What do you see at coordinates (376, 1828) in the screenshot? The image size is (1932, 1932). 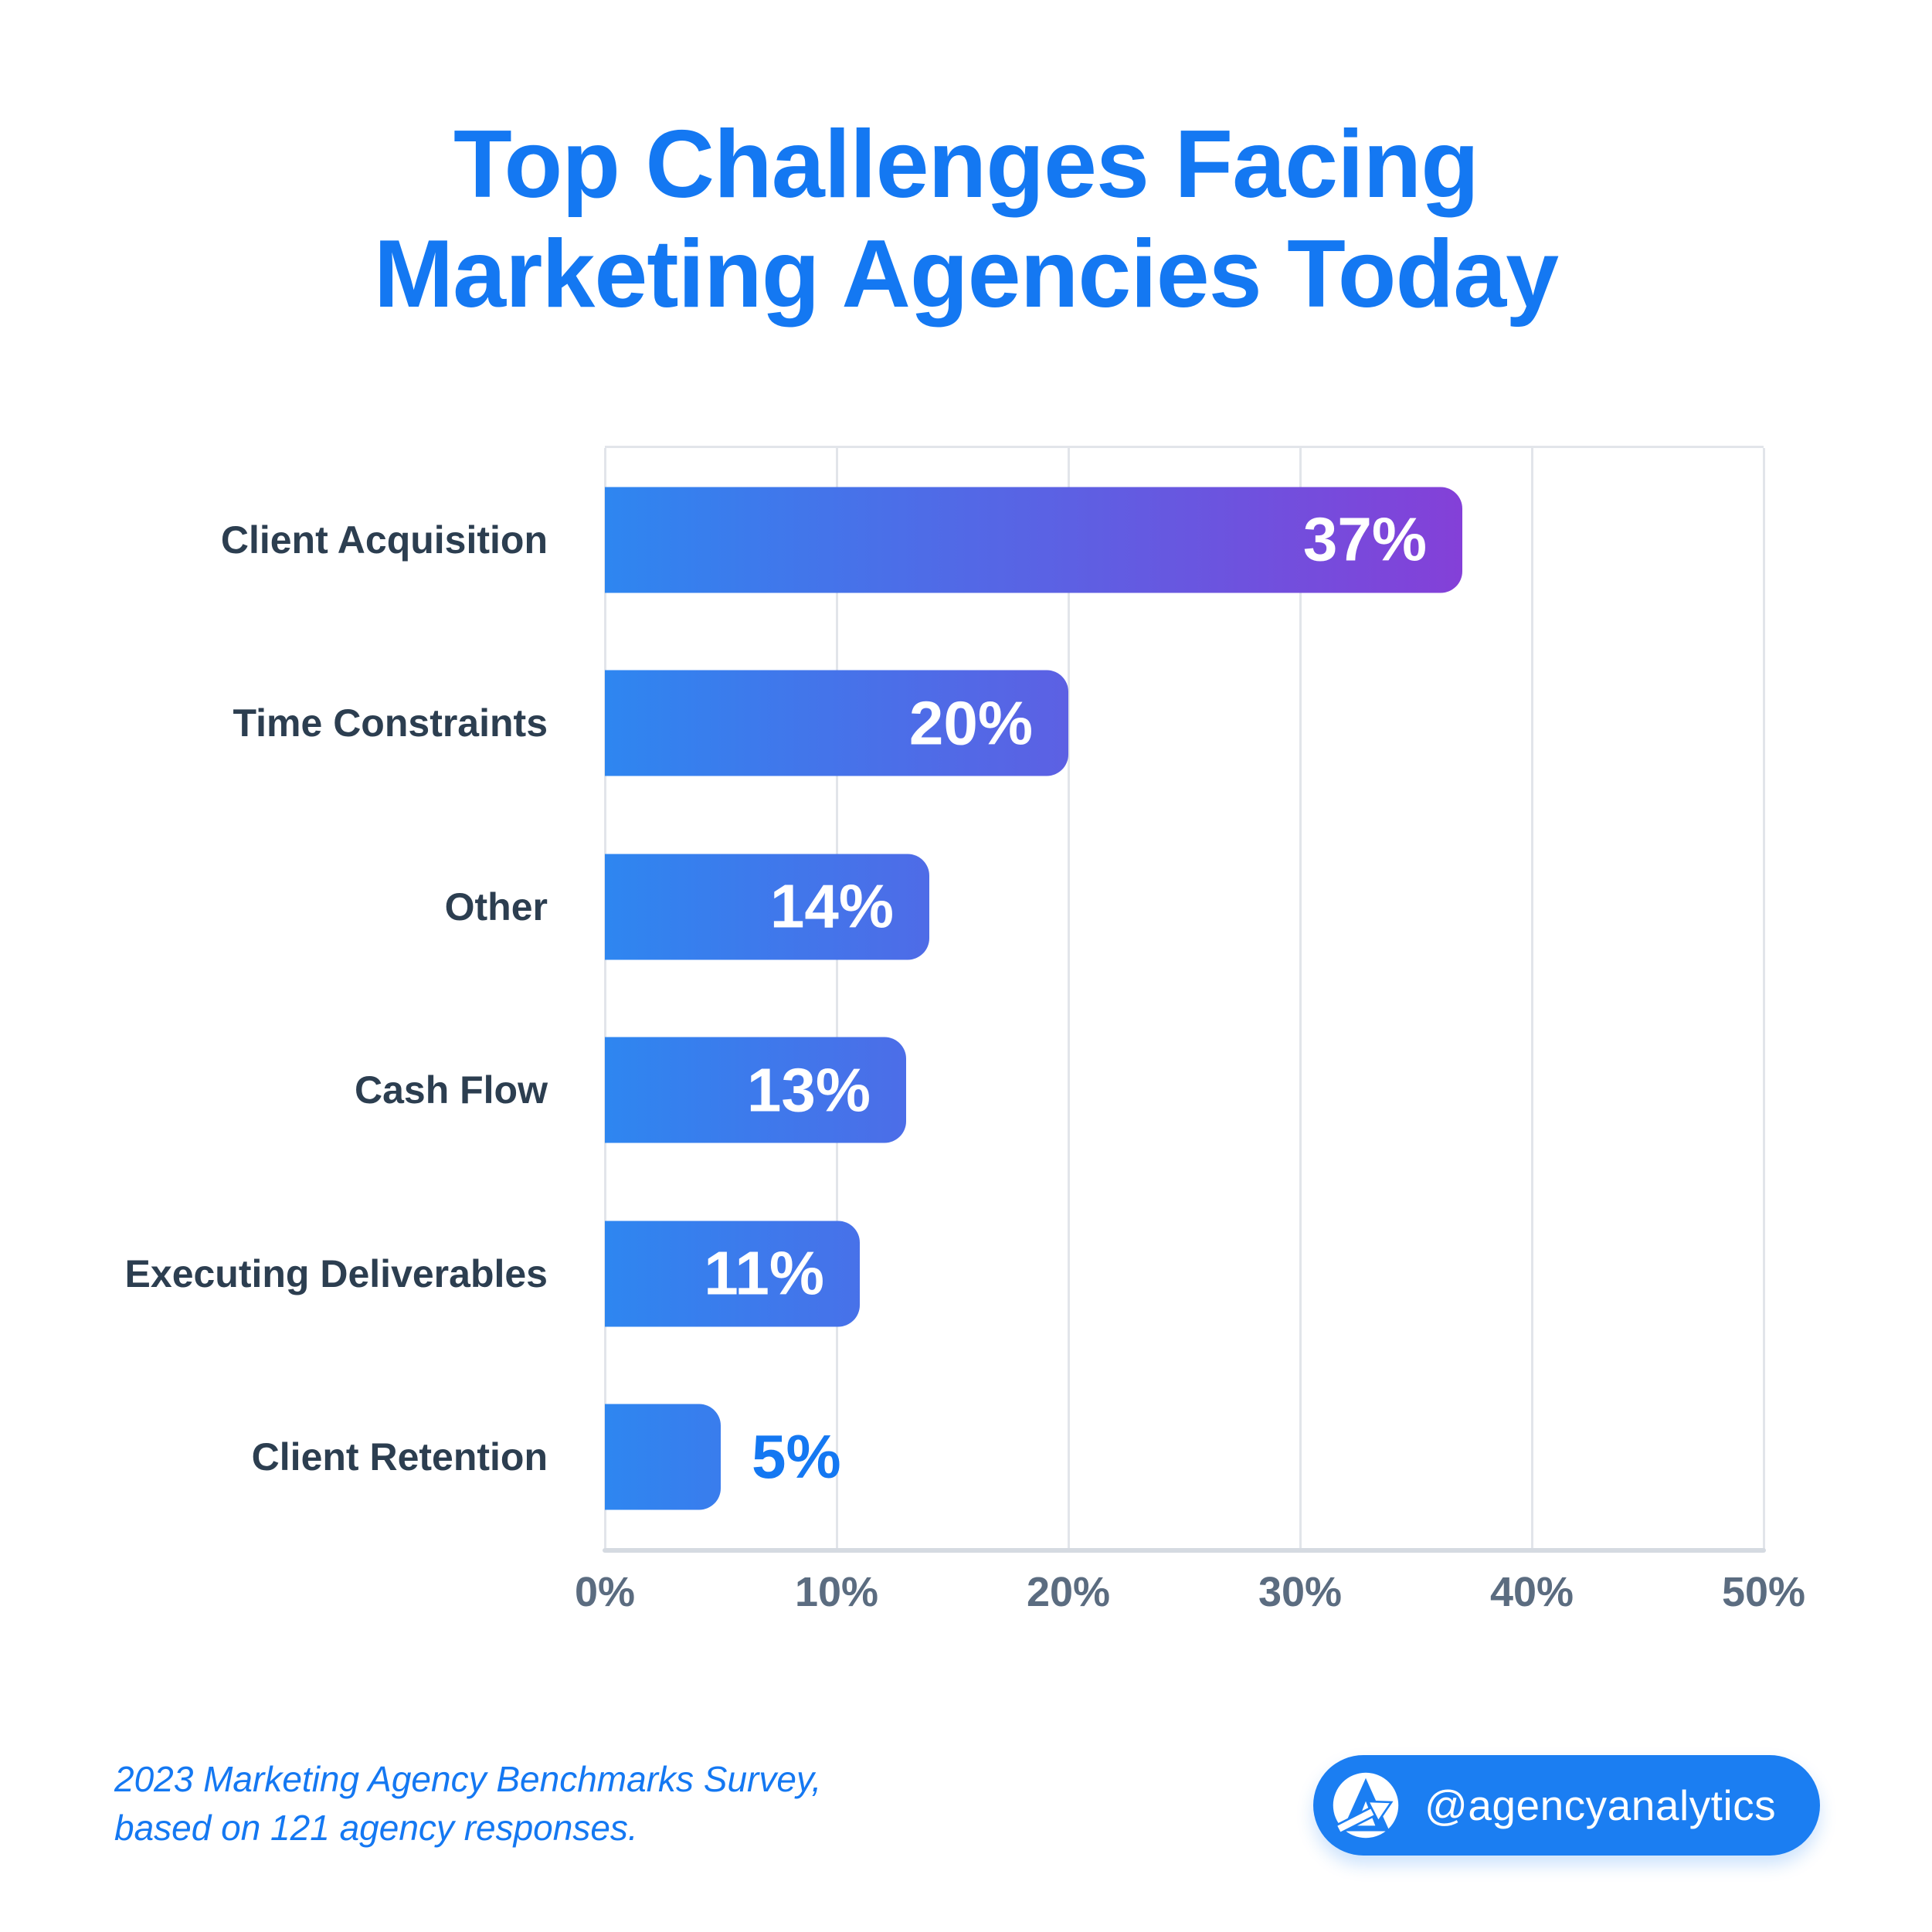 I see `source-note-line2: based on 121 agency responses.` at bounding box center [376, 1828].